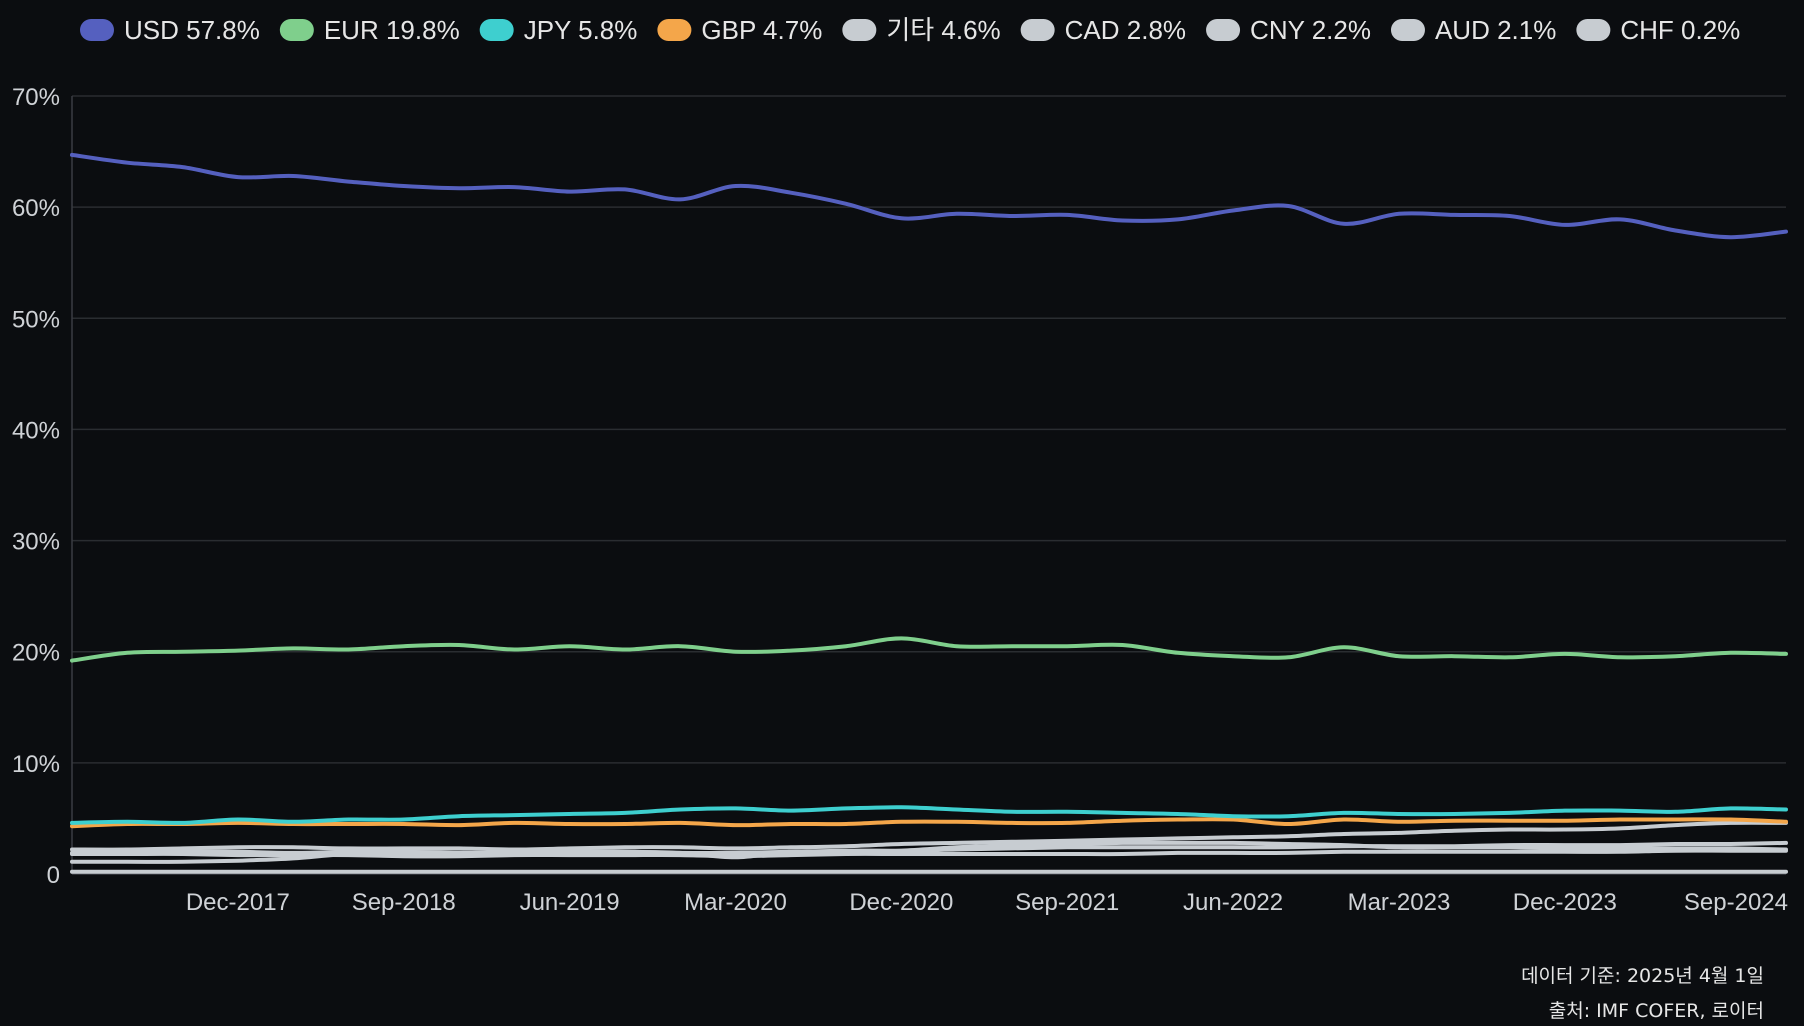 The image size is (1804, 1026). Describe the element at coordinates (901, 902) in the screenshot. I see `x-tick-label: Dec-2020` at that location.